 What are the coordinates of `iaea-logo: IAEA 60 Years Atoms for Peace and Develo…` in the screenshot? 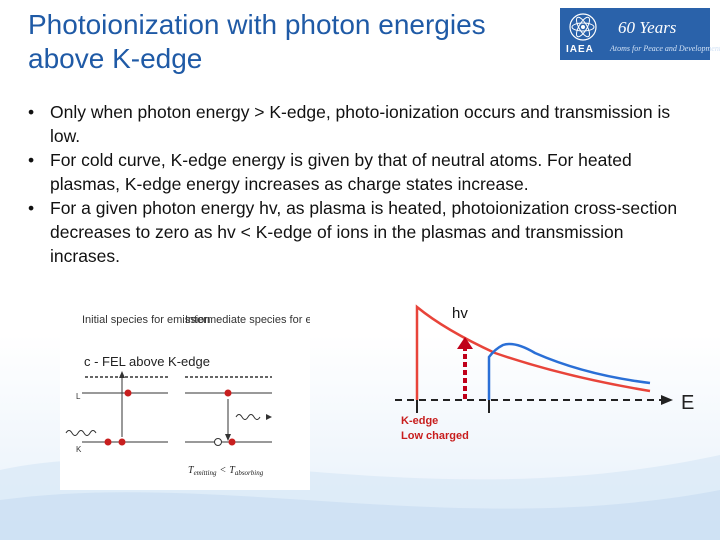 It's located at (640, 34).